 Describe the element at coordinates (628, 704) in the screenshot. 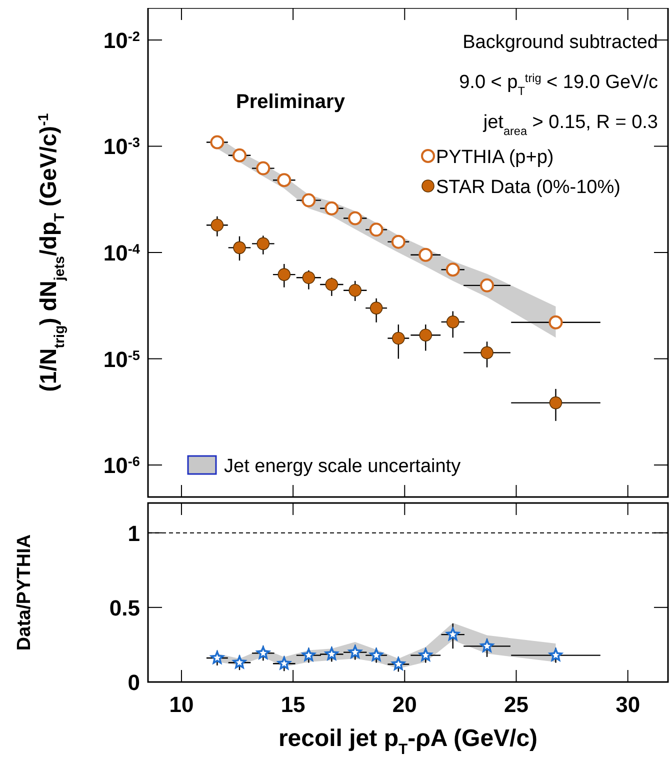

I see `x-tick-label: 30` at that location.